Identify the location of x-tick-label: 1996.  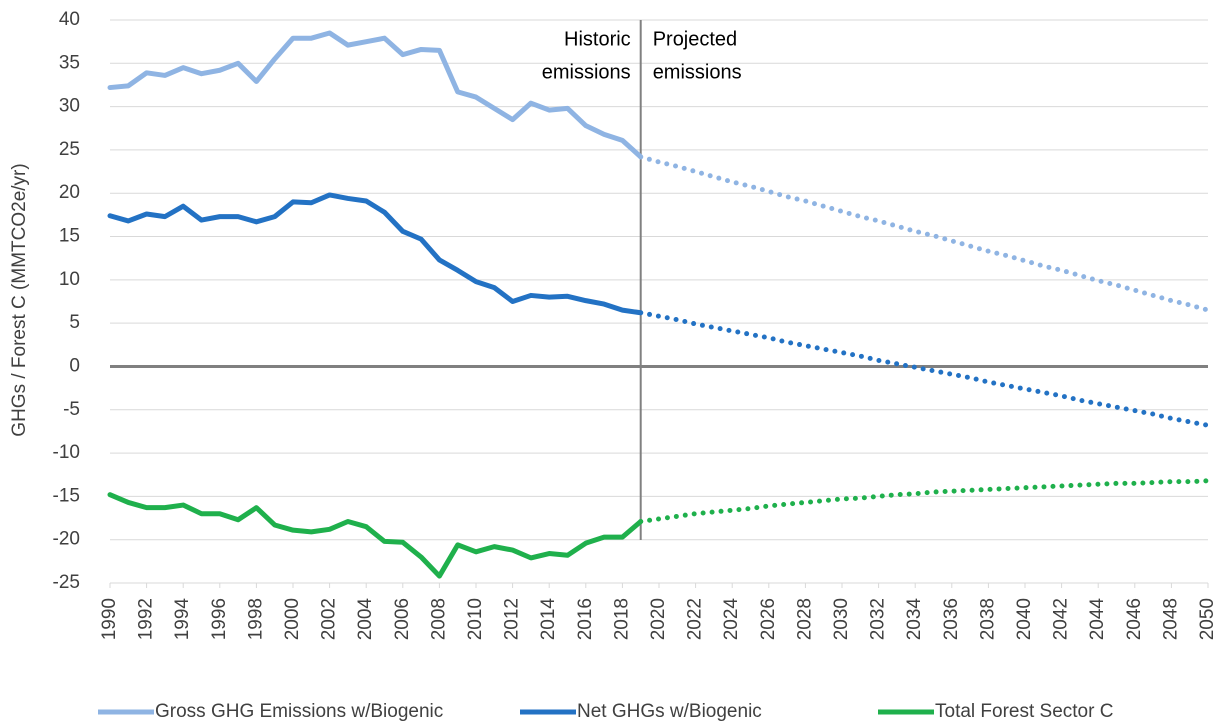
(219, 619).